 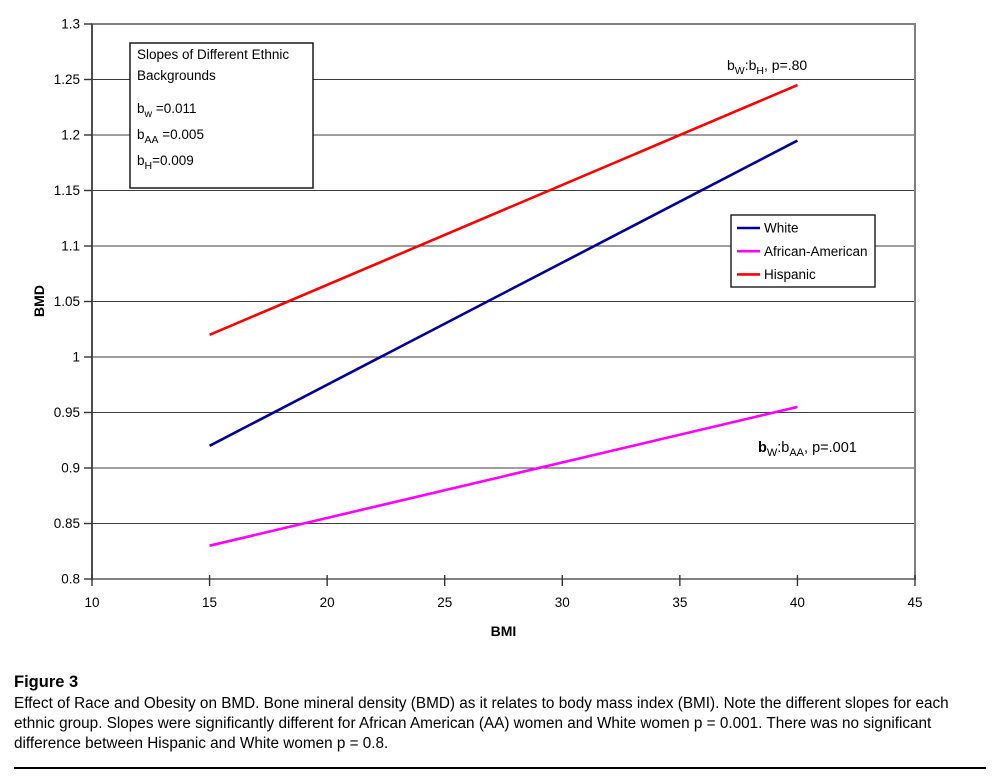 I want to click on y-tick-label: 1.1, so click(x=70, y=246).